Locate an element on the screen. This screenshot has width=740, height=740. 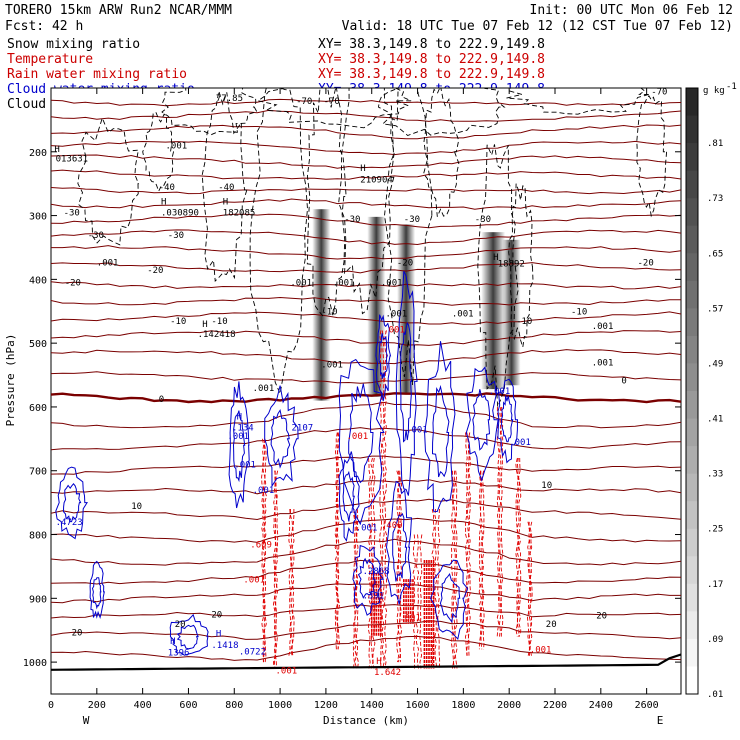
contour-label: .2868 is located at coordinates (376, 572).